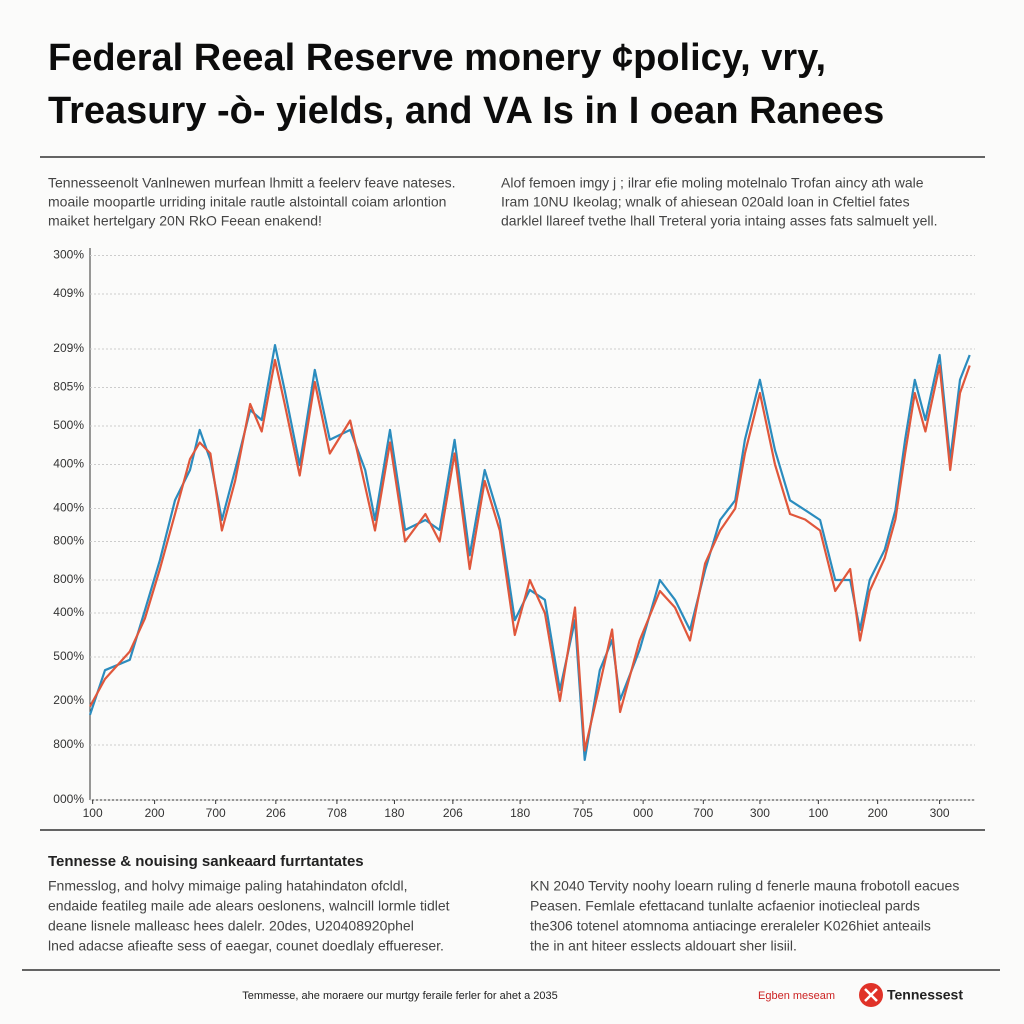  What do you see at coordinates (925, 995) in the screenshot?
I see `footer-brand: Tennessest` at bounding box center [925, 995].